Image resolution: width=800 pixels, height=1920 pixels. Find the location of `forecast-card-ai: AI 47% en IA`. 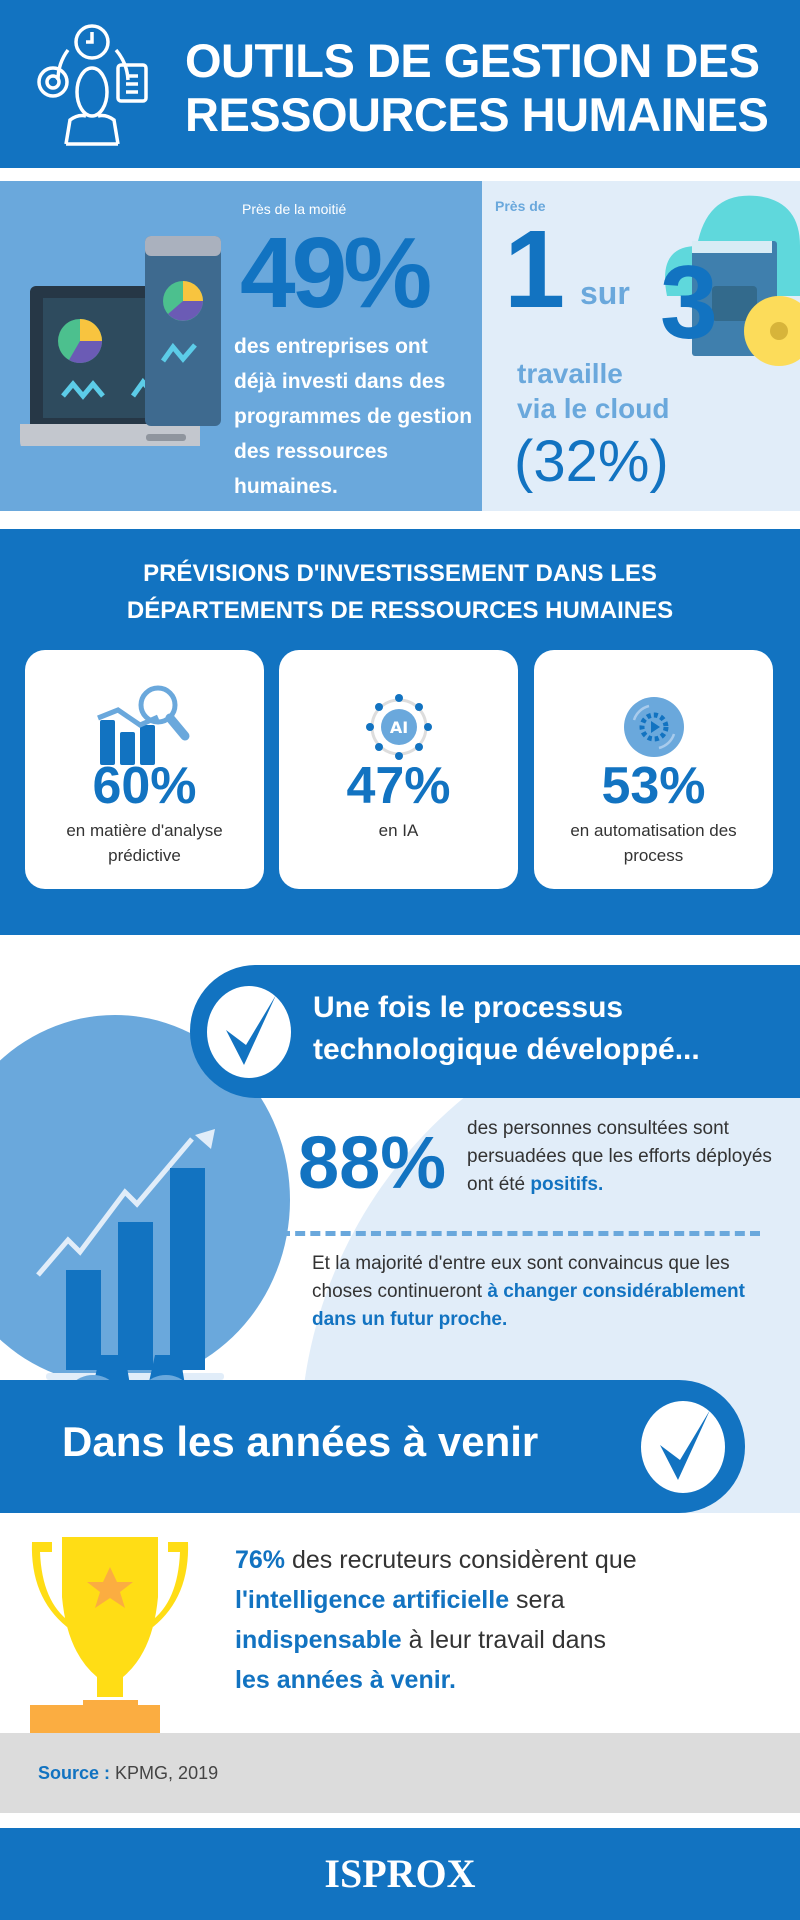

forecast-card-ai: AI 47% en IA is located at coordinates (398, 769).